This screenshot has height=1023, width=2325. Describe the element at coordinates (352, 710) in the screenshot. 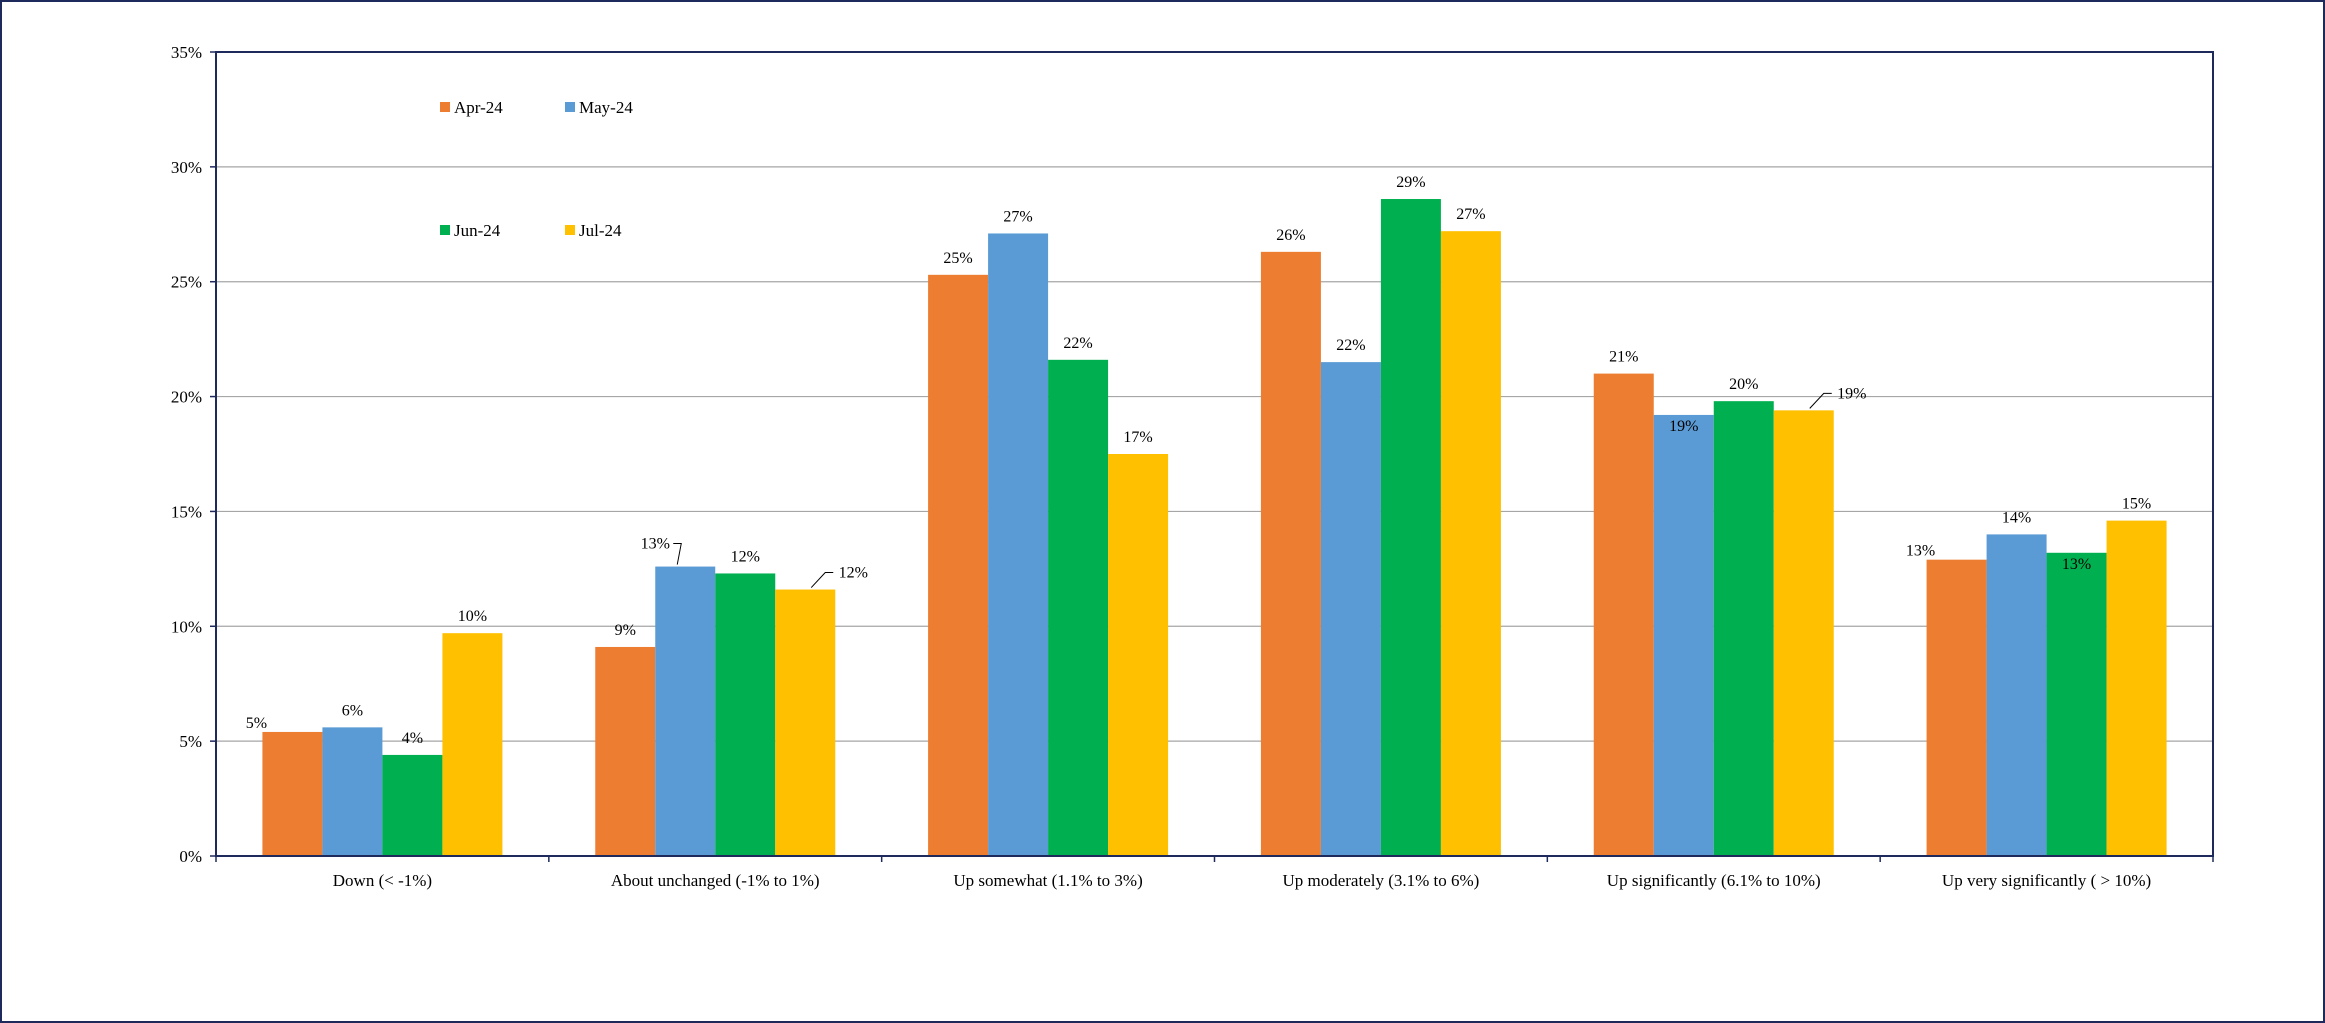

I see `data-label: 6%` at that location.